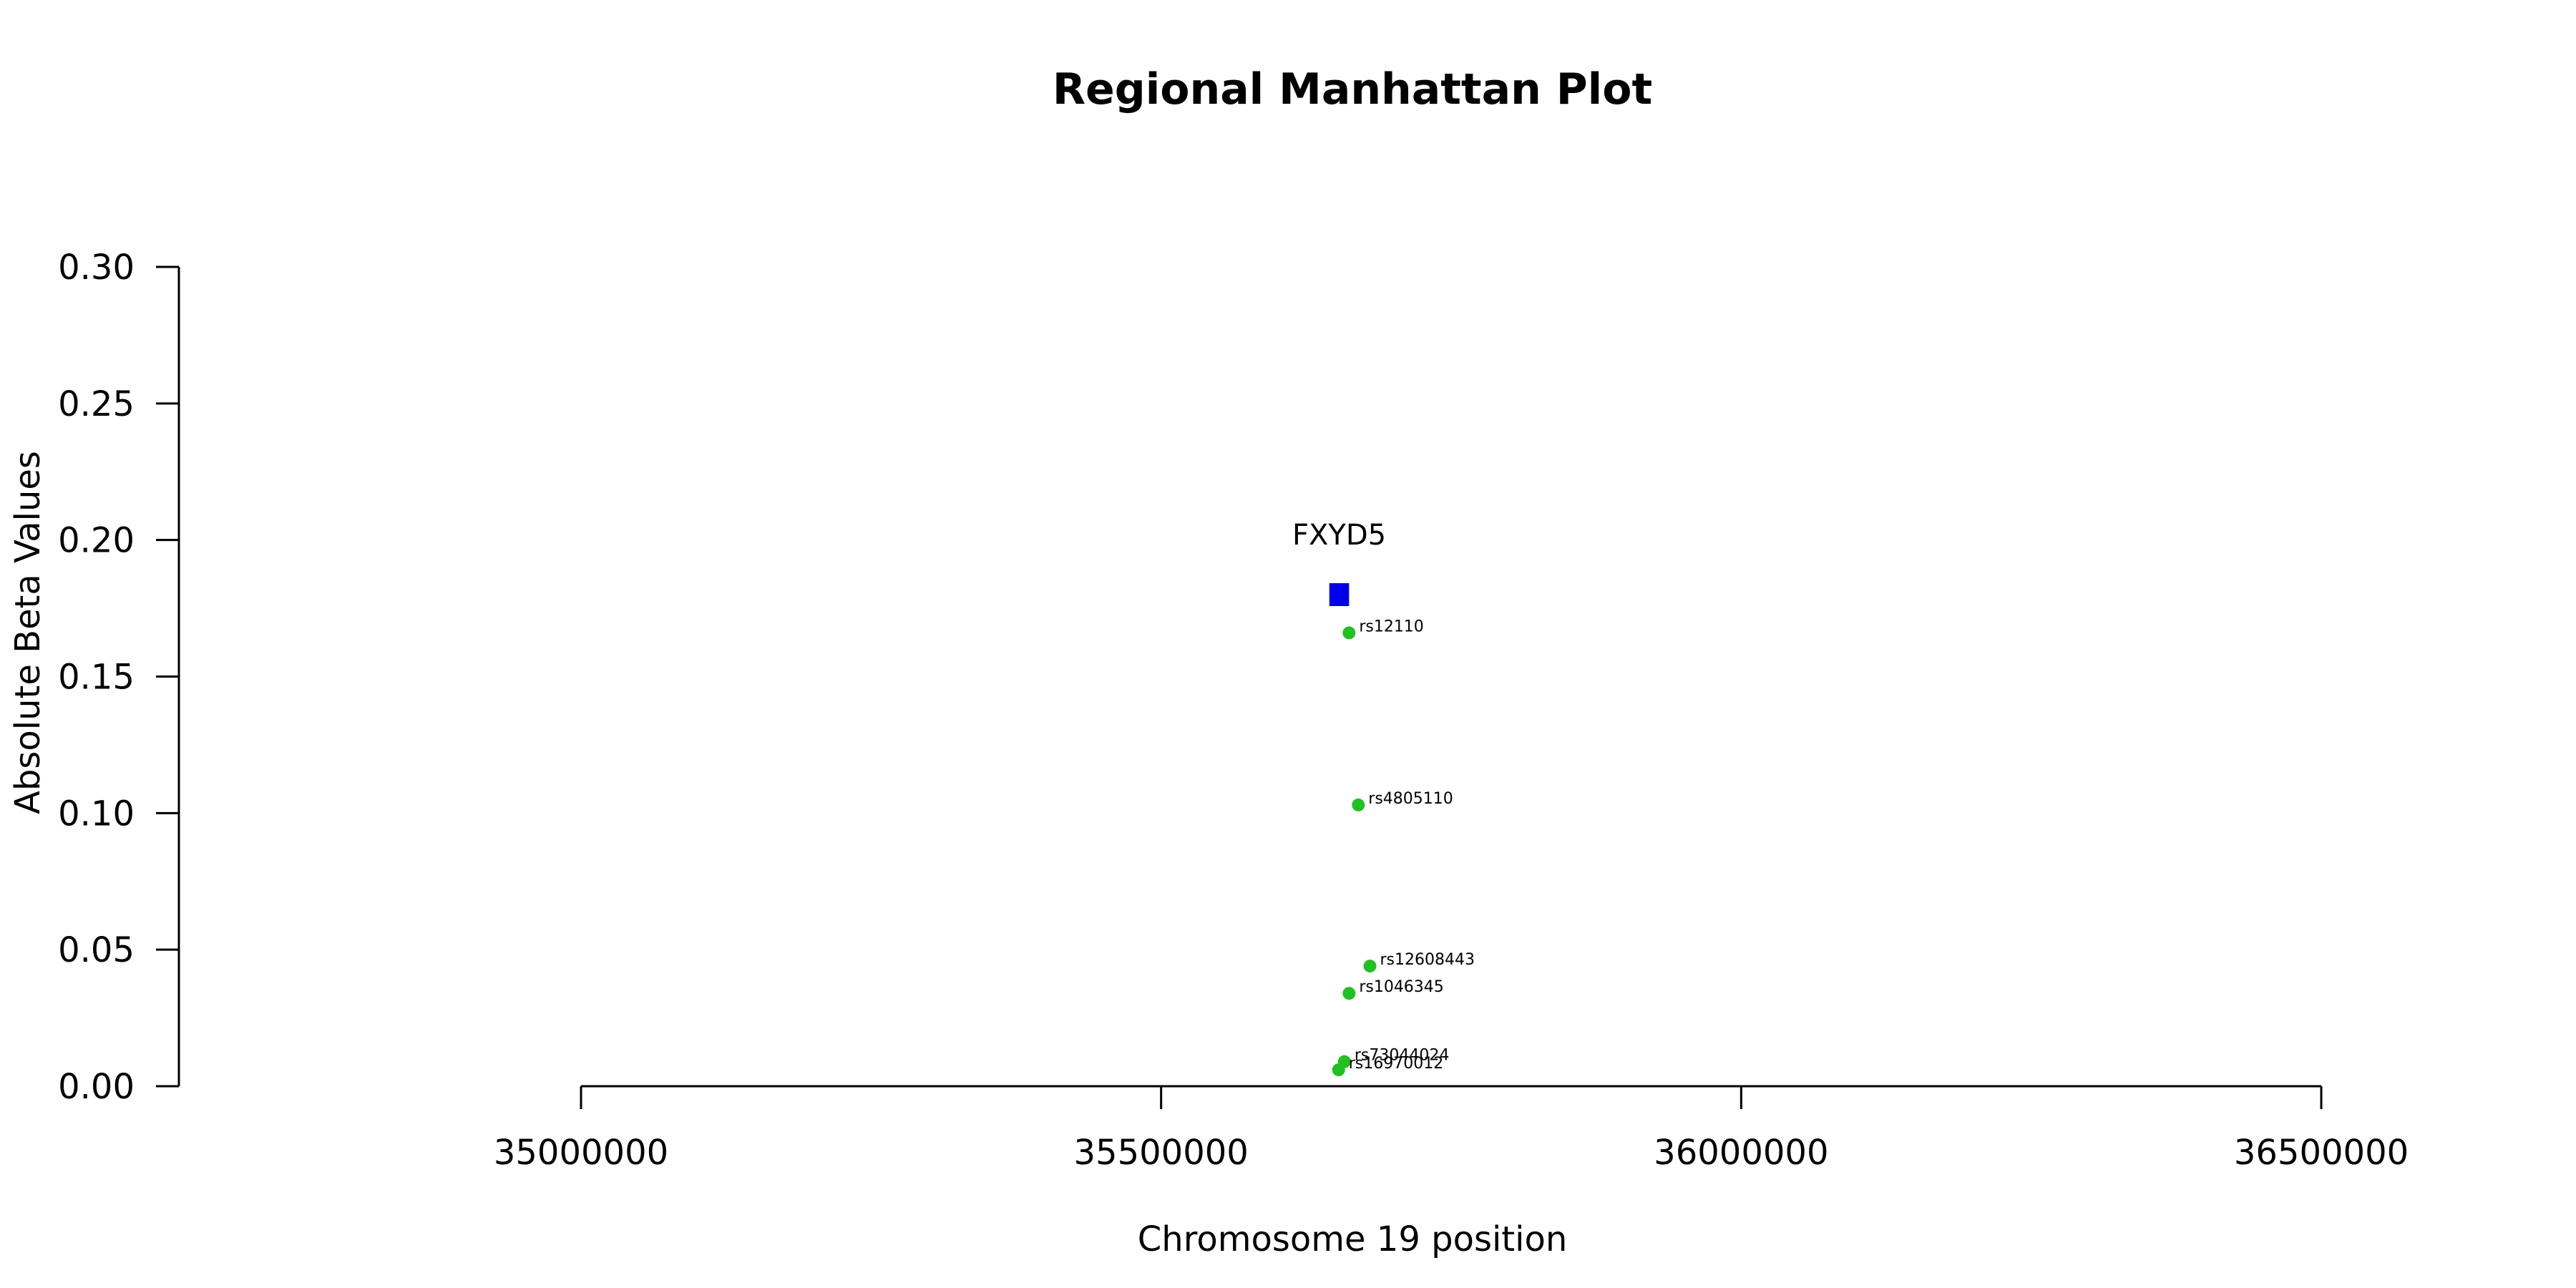 This screenshot has width=2576, height=1288. What do you see at coordinates (1451, 1129) in the screenshot?
I see `x-axis: 35000000 35500000 36000000 36500000` at bounding box center [1451, 1129].